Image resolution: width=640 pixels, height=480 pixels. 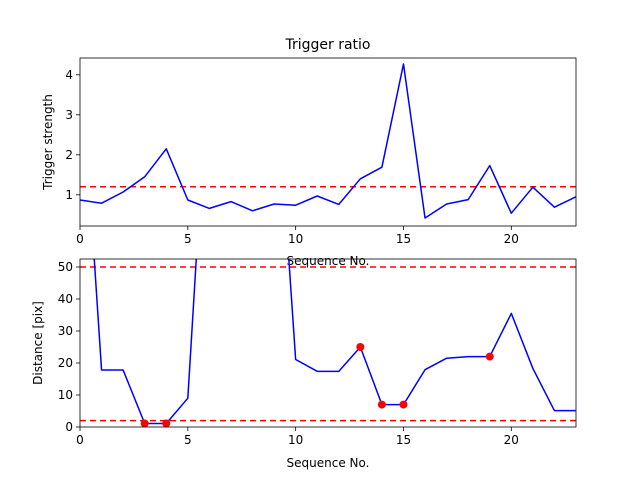 What do you see at coordinates (69, 155) in the screenshot?
I see `y-tick-label: 2` at bounding box center [69, 155].